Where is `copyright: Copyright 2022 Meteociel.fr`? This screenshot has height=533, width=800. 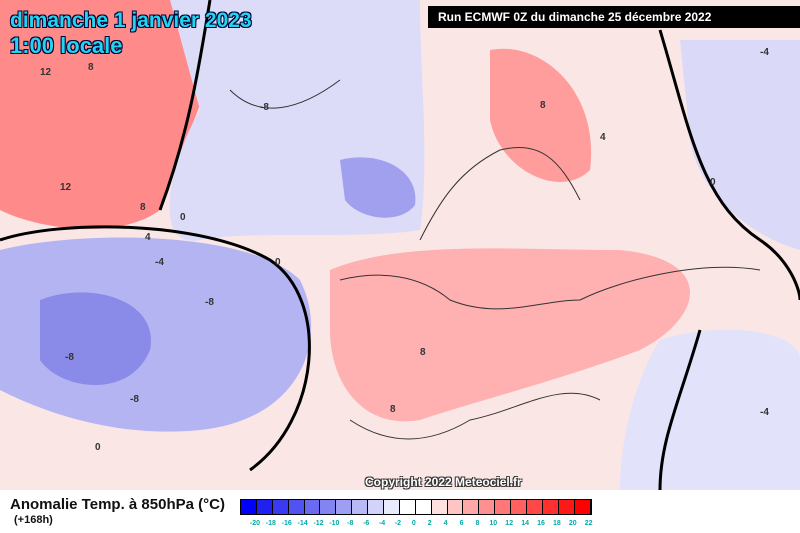 copyright: Copyright 2022 Meteociel.fr is located at coordinates (443, 482).